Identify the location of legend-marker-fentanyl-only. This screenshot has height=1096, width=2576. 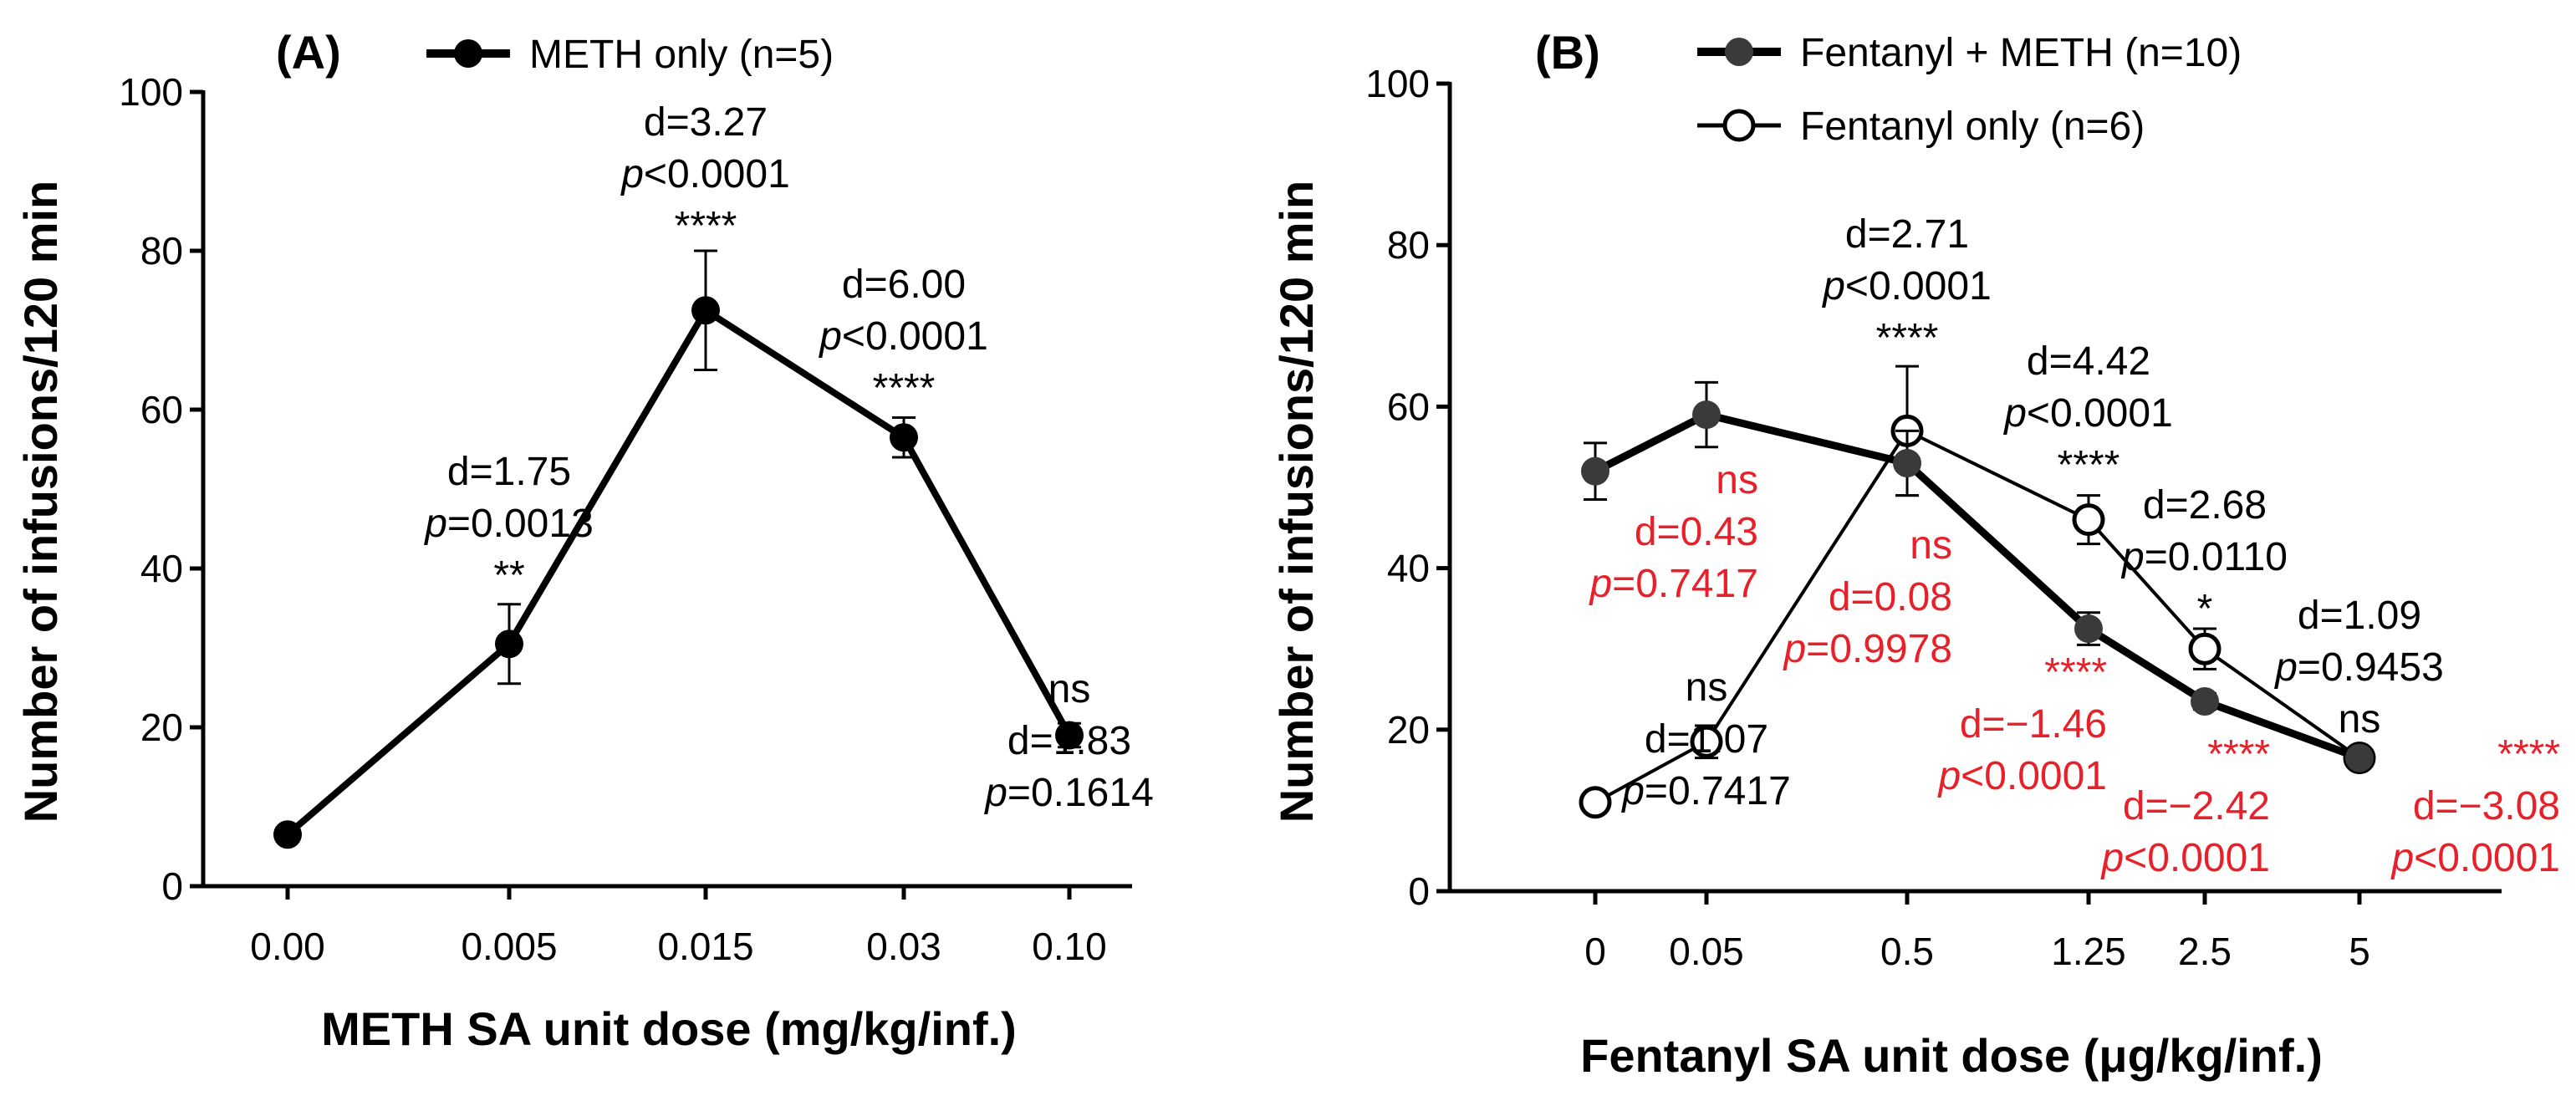
(1739, 125).